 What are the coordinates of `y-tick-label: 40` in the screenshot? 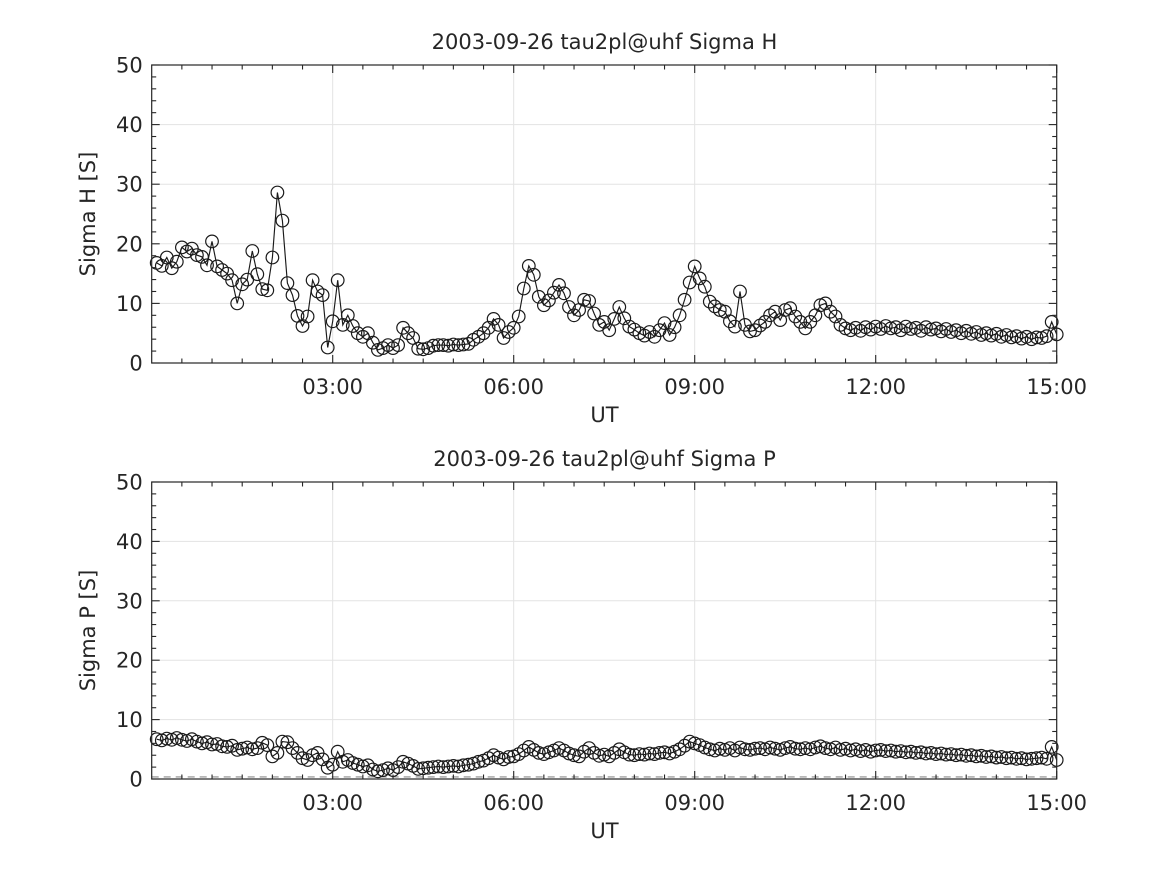 It's located at (129, 542).